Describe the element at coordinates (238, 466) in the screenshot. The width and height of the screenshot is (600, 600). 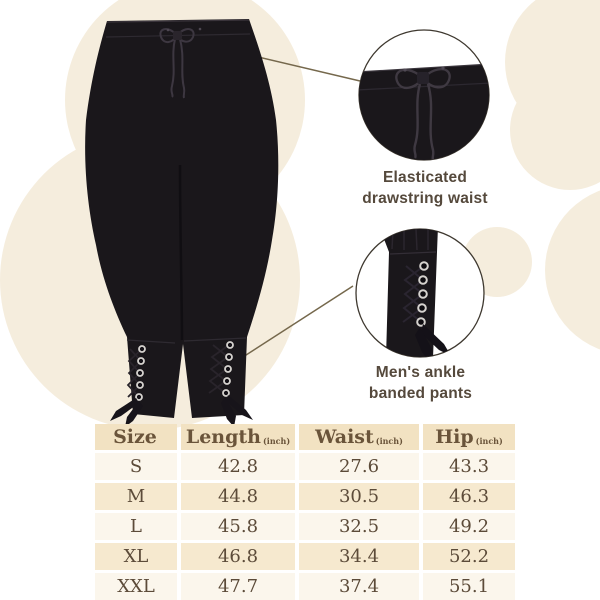
I see `cell-length: 42.8` at that location.